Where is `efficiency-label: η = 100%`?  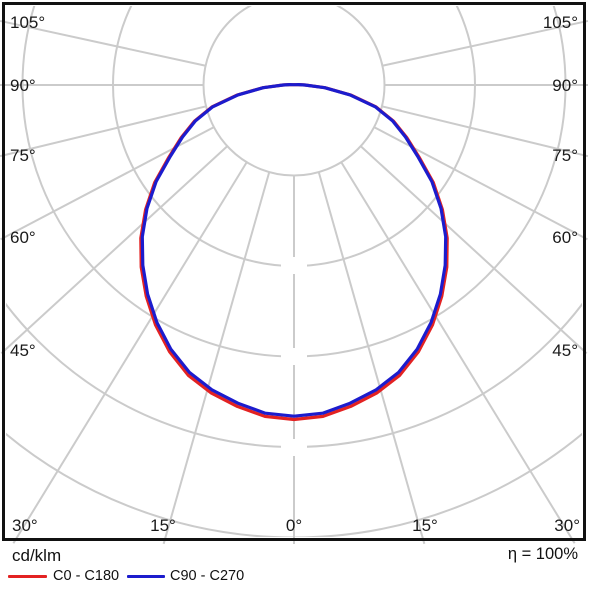
efficiency-label: η = 100% is located at coordinates (542, 554).